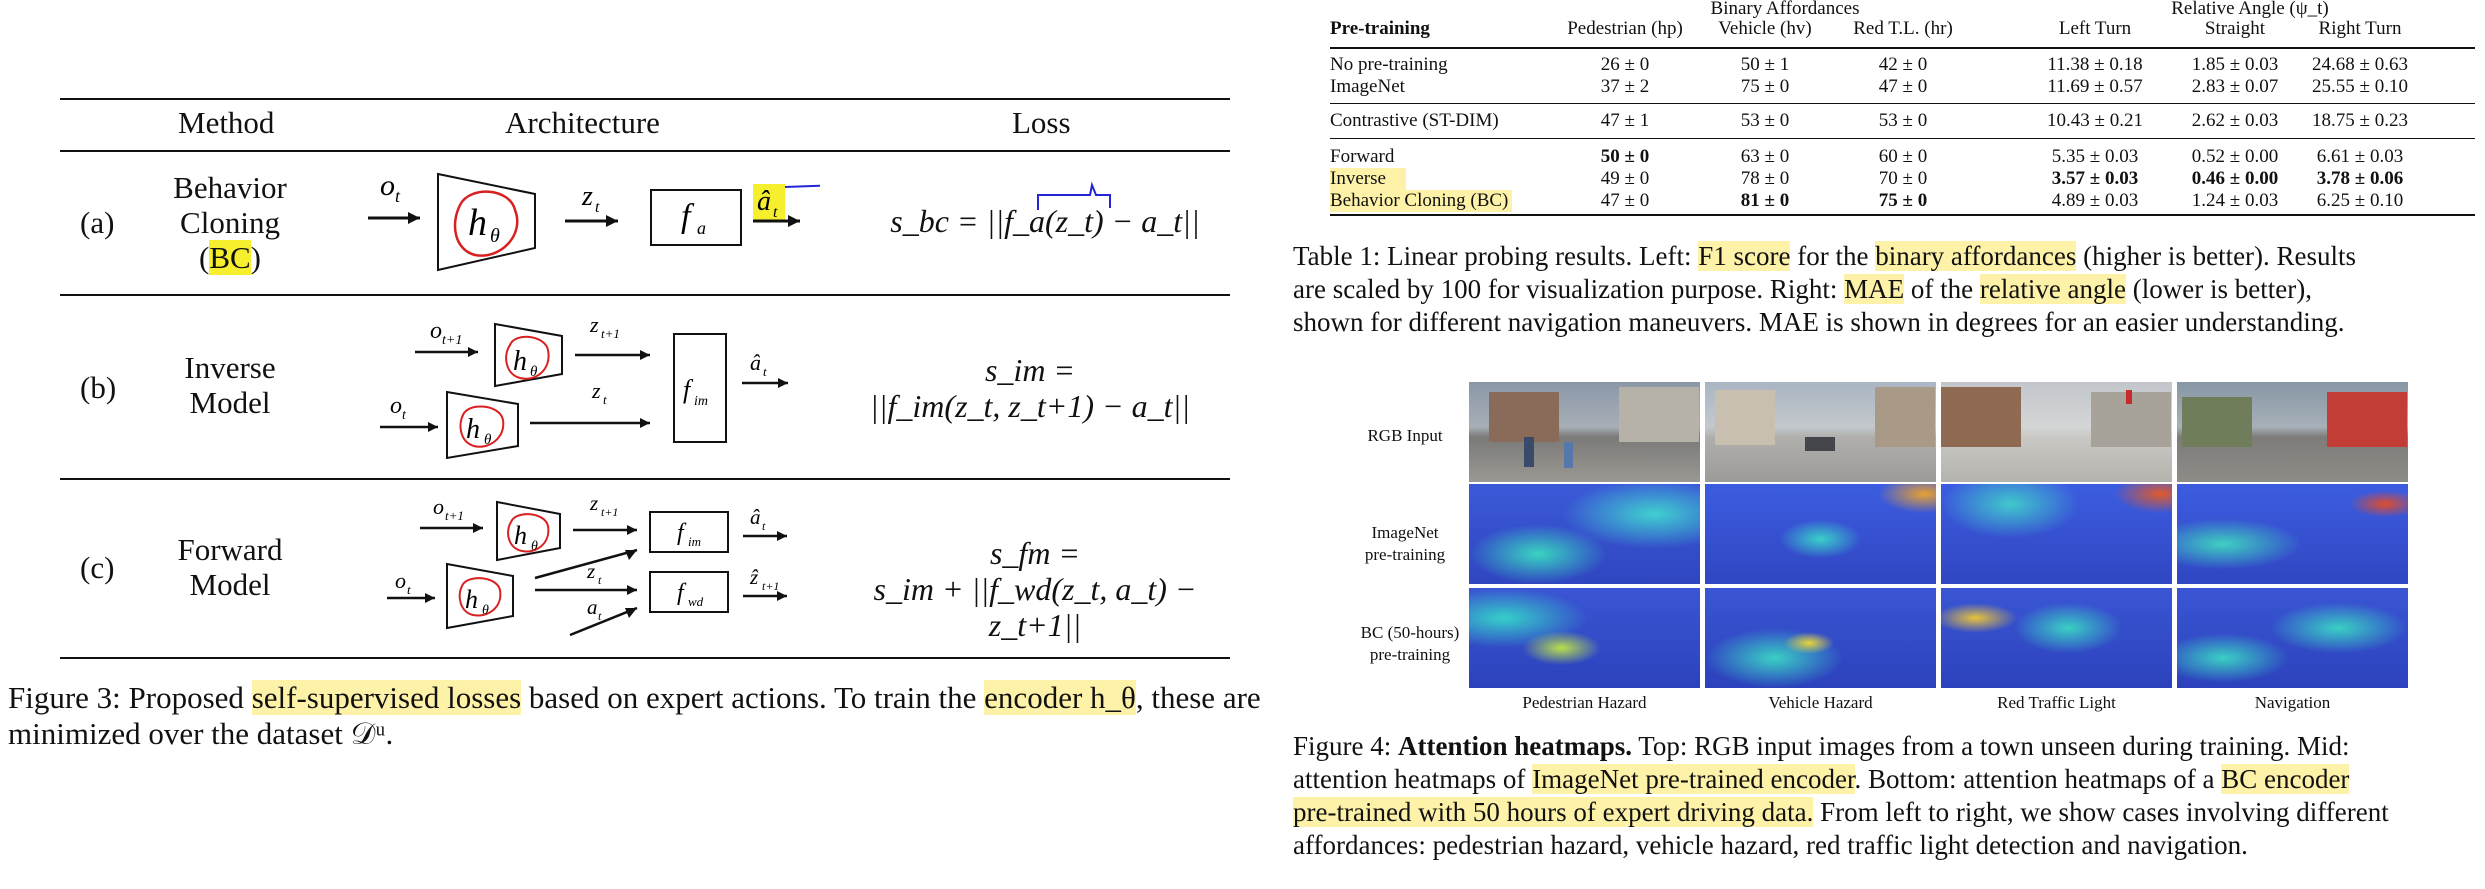 The height and width of the screenshot is (889, 2485). I want to click on pt-cell: 6.25 ± 0.10, so click(2360, 200).